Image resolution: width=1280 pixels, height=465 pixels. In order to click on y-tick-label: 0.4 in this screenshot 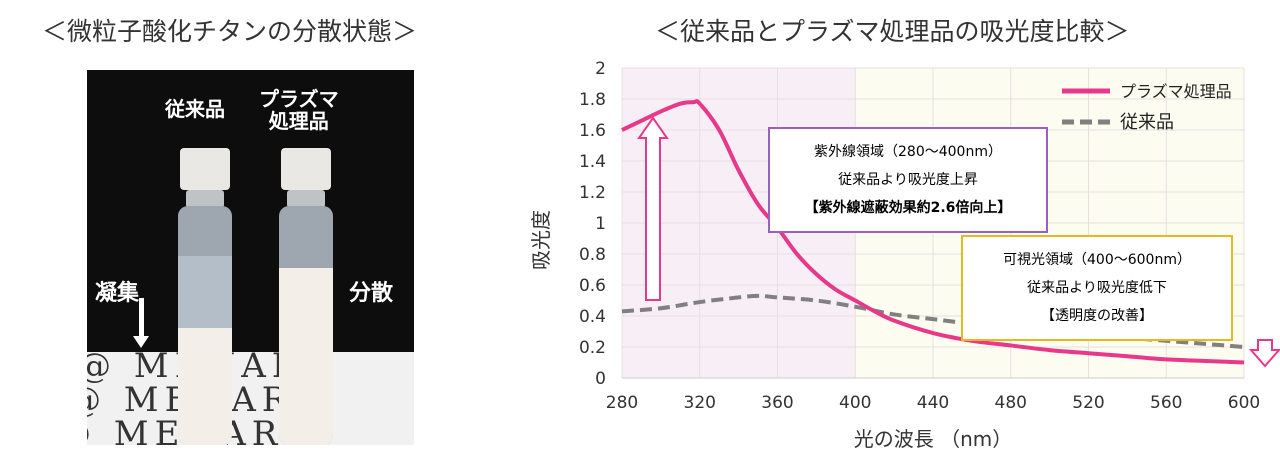, I will do `click(592, 317)`.